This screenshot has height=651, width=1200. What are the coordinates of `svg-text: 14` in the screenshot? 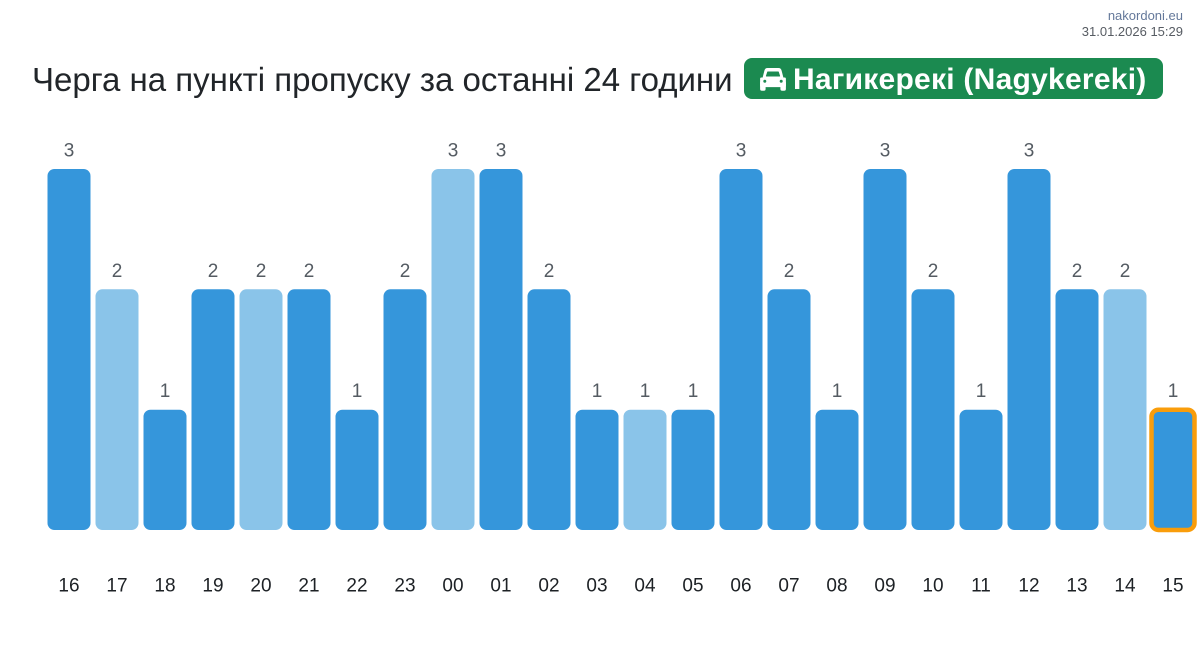 It's located at (1125, 585).